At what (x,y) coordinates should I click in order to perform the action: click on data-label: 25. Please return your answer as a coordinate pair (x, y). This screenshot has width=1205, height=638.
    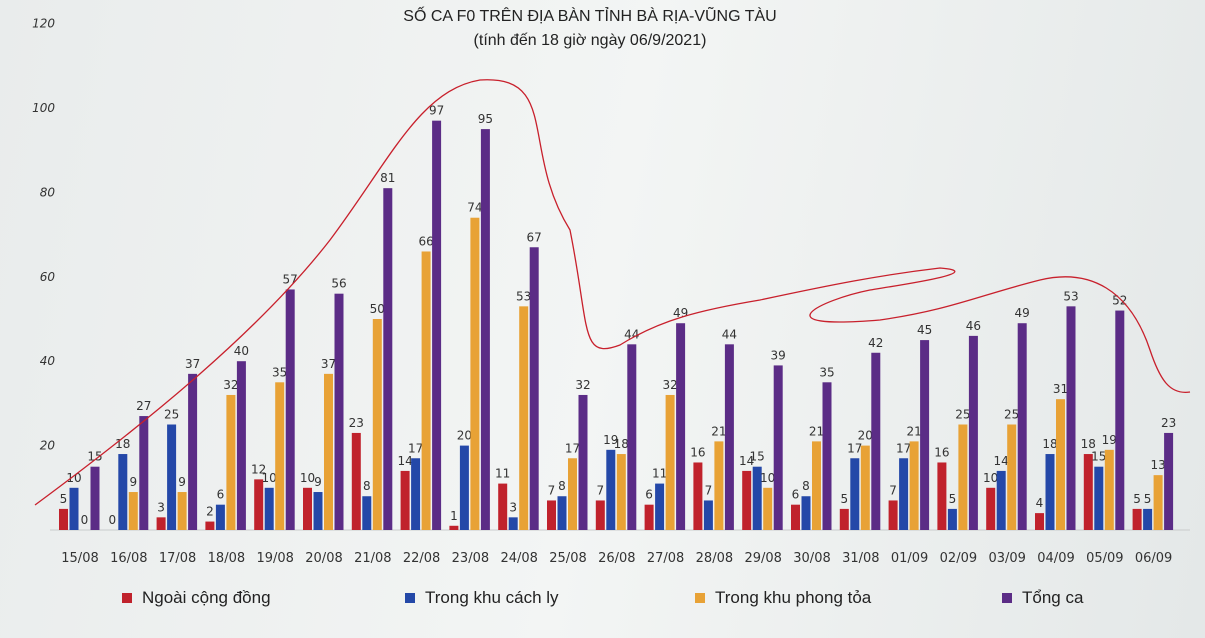
    Looking at the image, I should click on (171, 415).